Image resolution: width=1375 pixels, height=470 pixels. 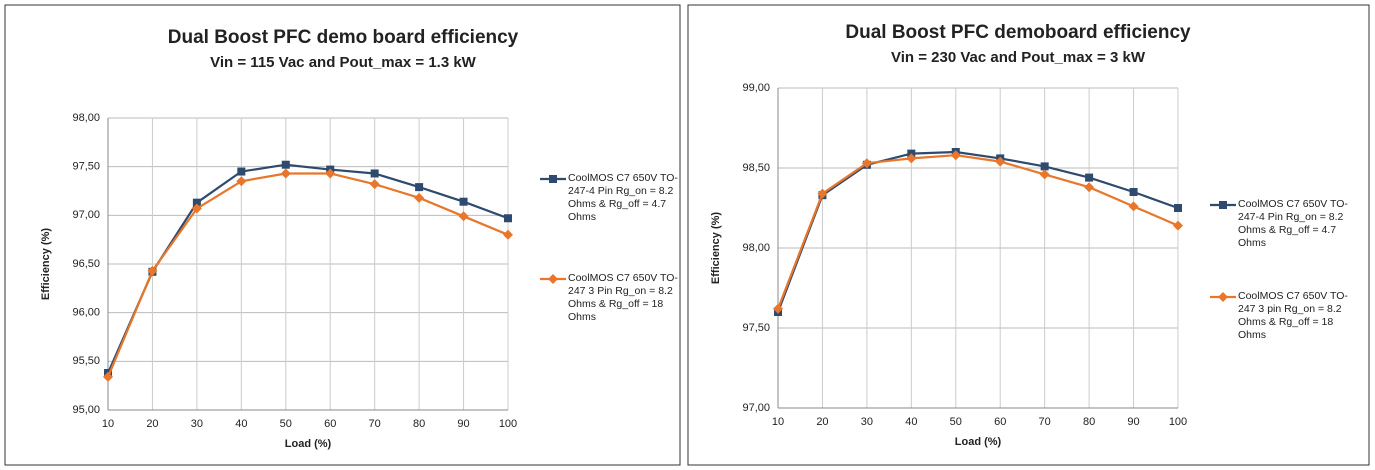 What do you see at coordinates (86, 264) in the screenshot?
I see `y-tick-label: 96,50` at bounding box center [86, 264].